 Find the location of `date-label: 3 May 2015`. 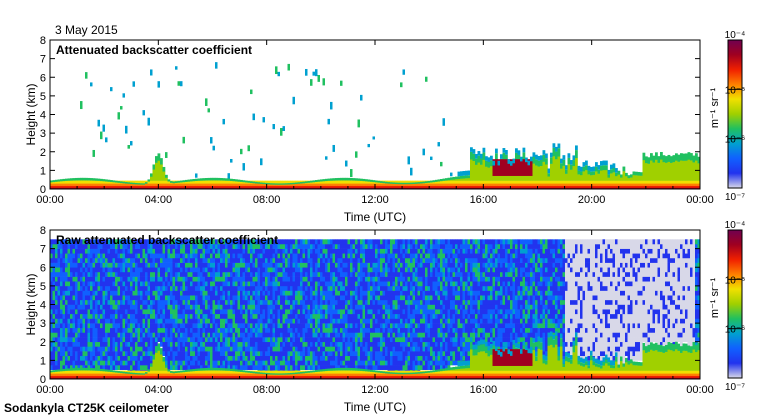

date-label: 3 May 2015 is located at coordinates (86, 30).